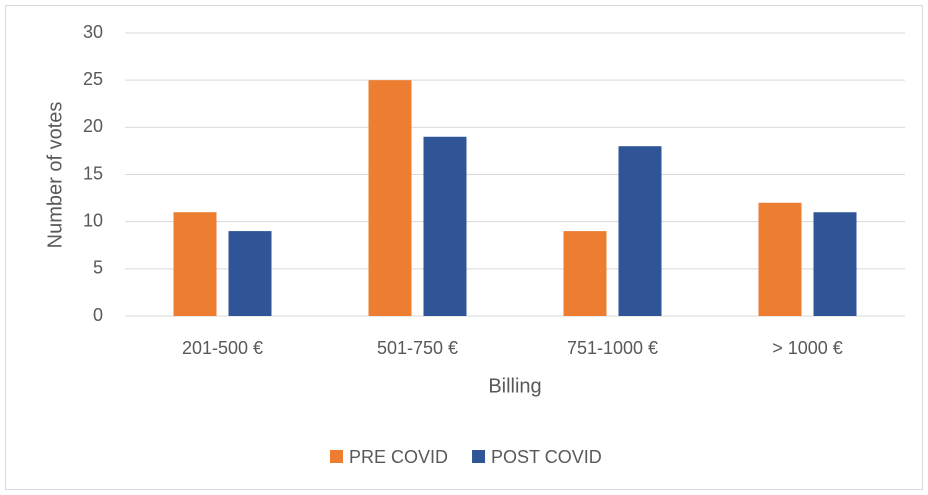 This screenshot has width=928, height=495. Describe the element at coordinates (98, 268) in the screenshot. I see `y-tick-label: 5` at that location.